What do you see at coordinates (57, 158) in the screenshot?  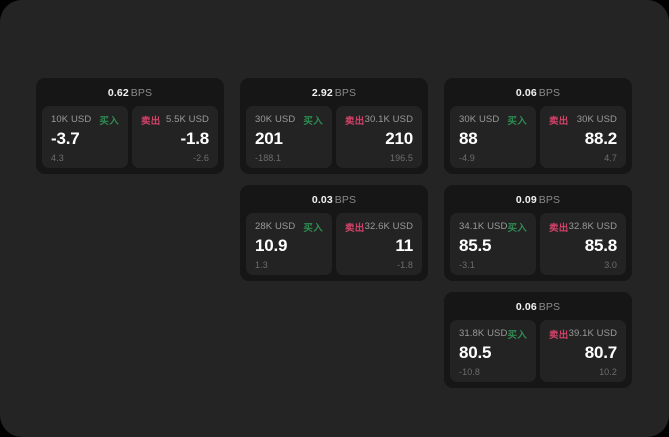 I see `buy-delta: 4.3` at bounding box center [57, 158].